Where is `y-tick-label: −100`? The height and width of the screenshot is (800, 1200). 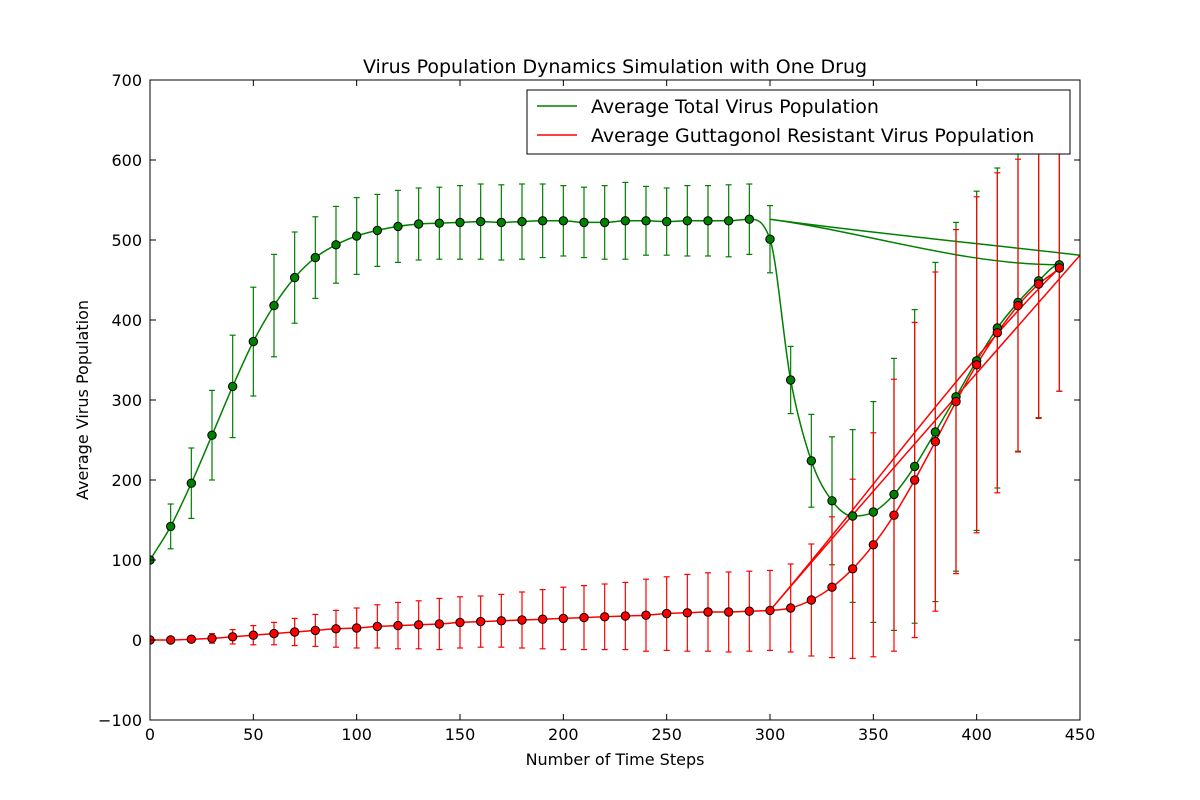 y-tick-label: −100 is located at coordinates (120, 720).